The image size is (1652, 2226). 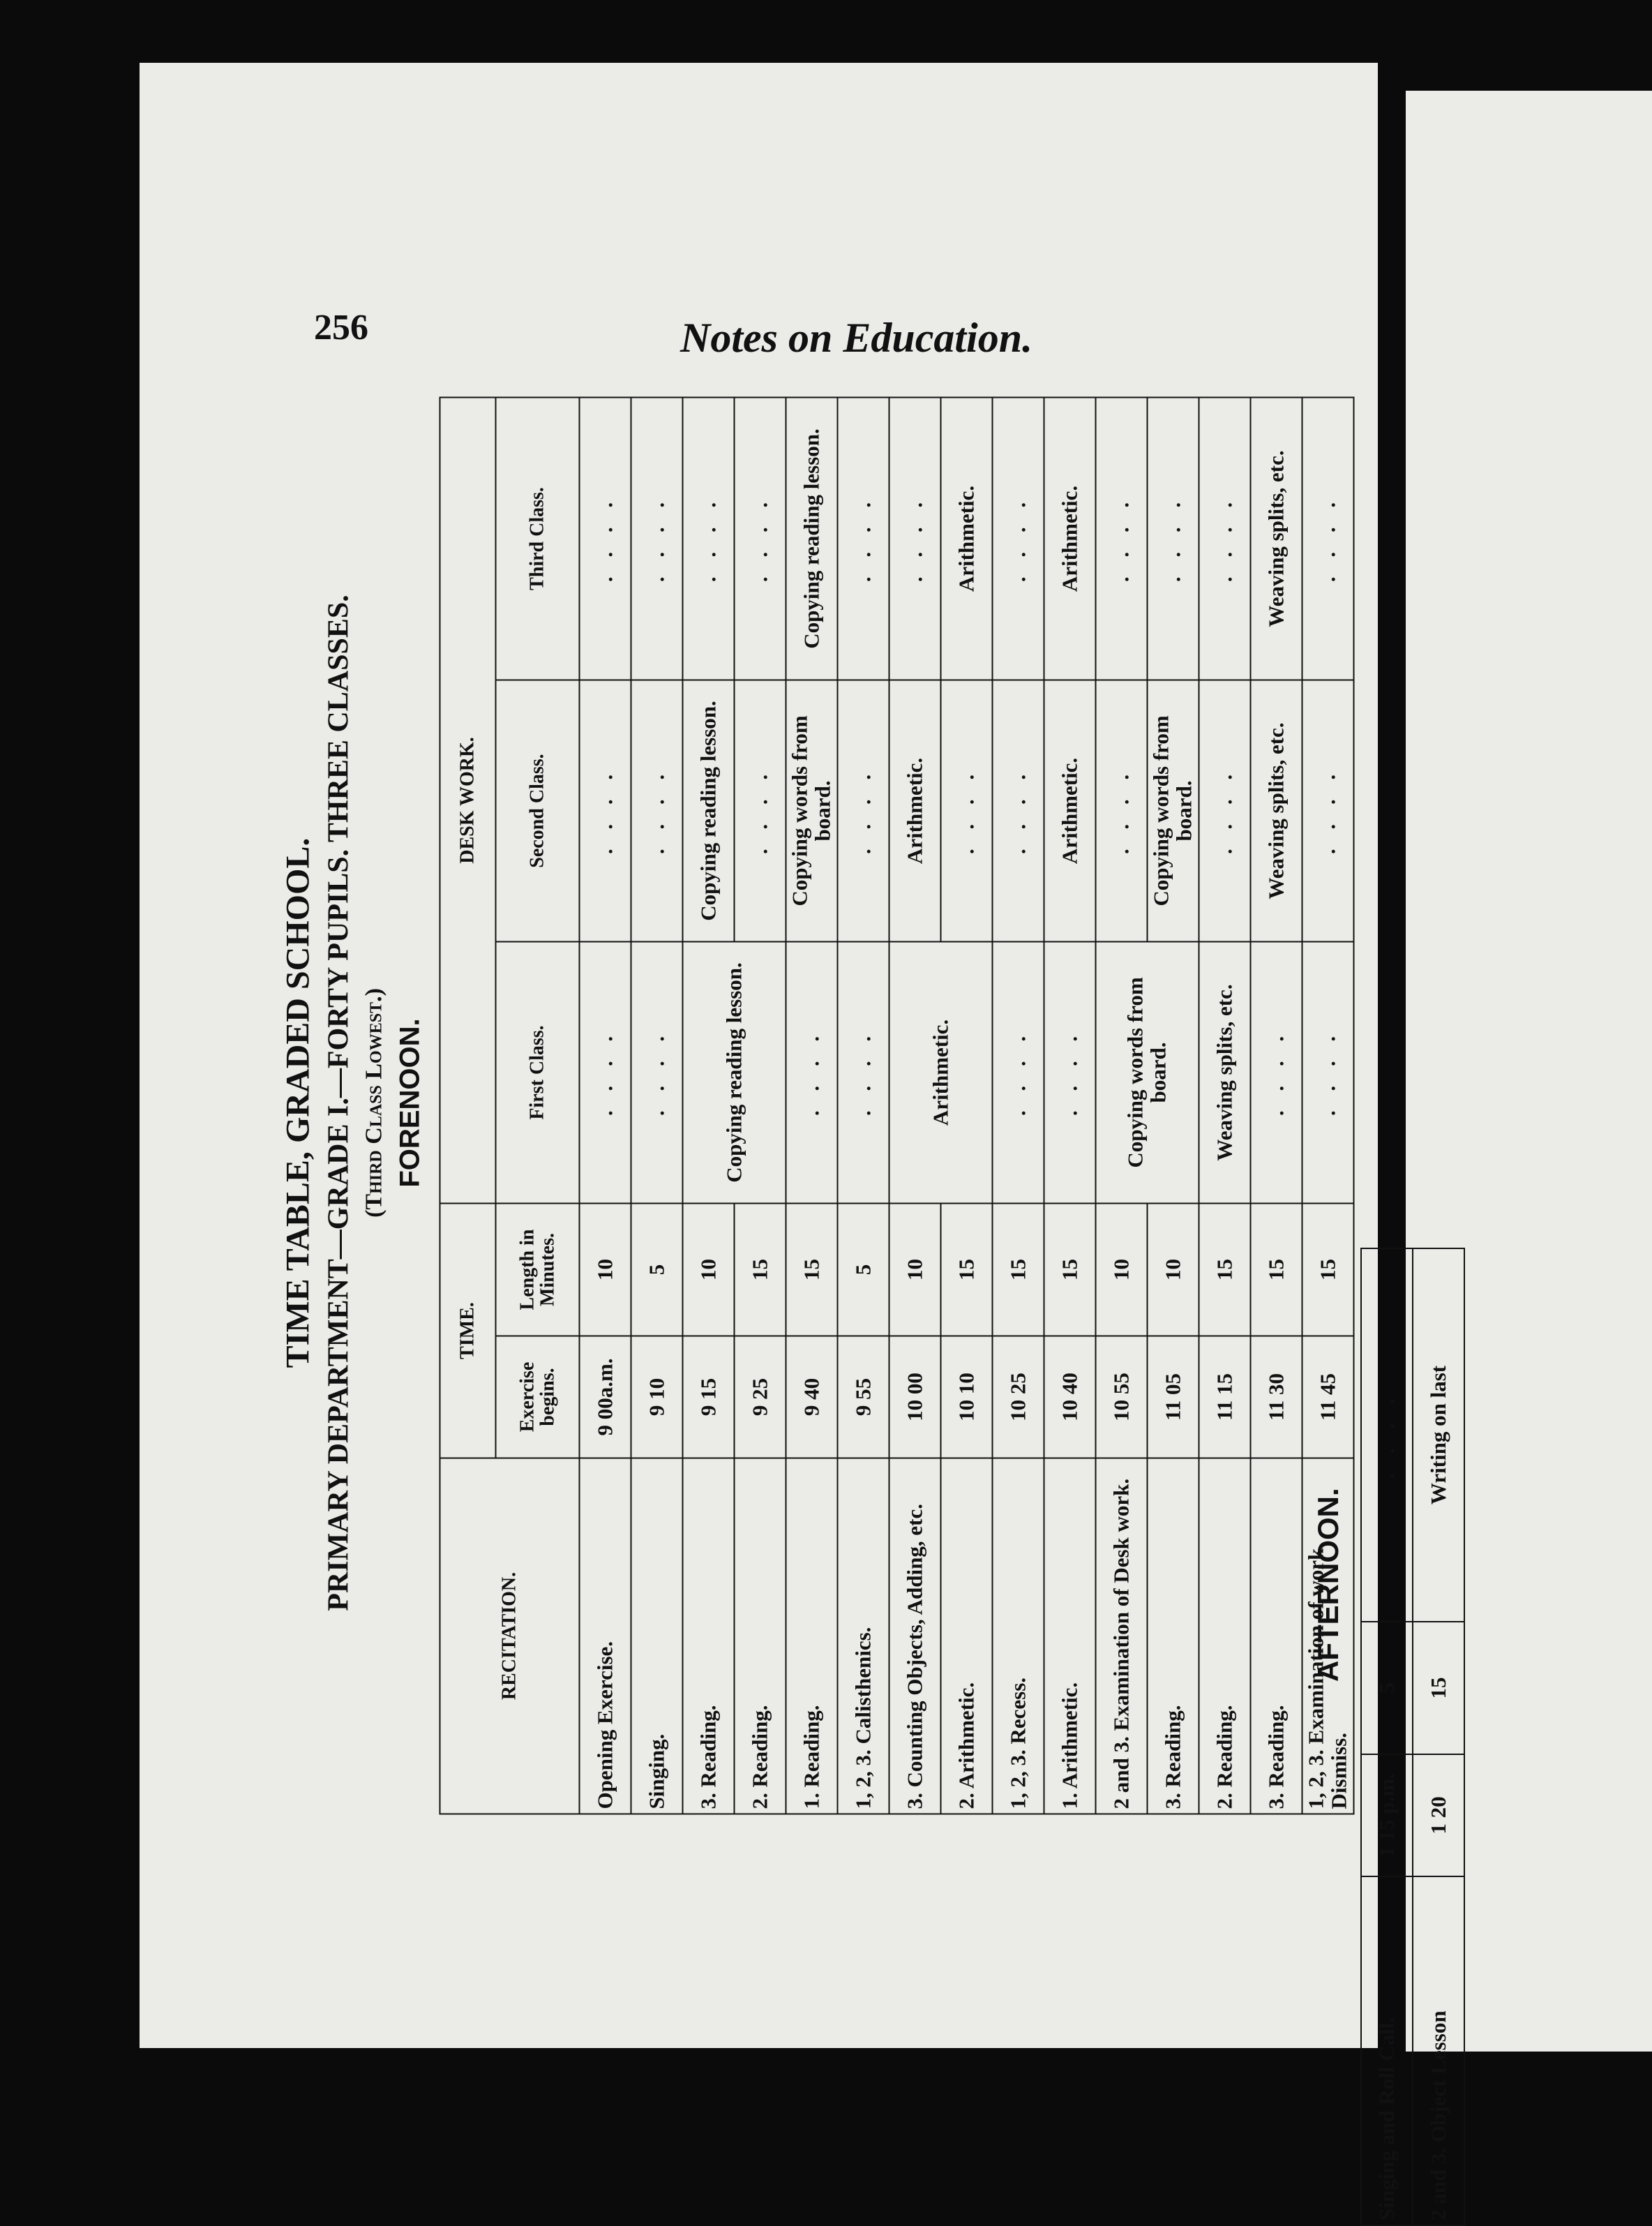 What do you see at coordinates (537, 1397) in the screenshot?
I see `header-cell: Exercise begins.` at bounding box center [537, 1397].